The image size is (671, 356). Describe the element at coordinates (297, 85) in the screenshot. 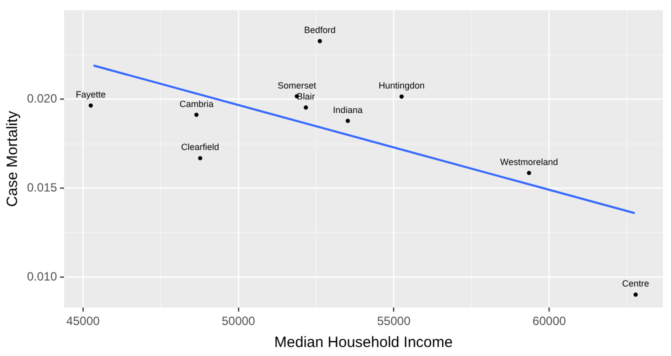

I see `annotation: Somerset` at that location.